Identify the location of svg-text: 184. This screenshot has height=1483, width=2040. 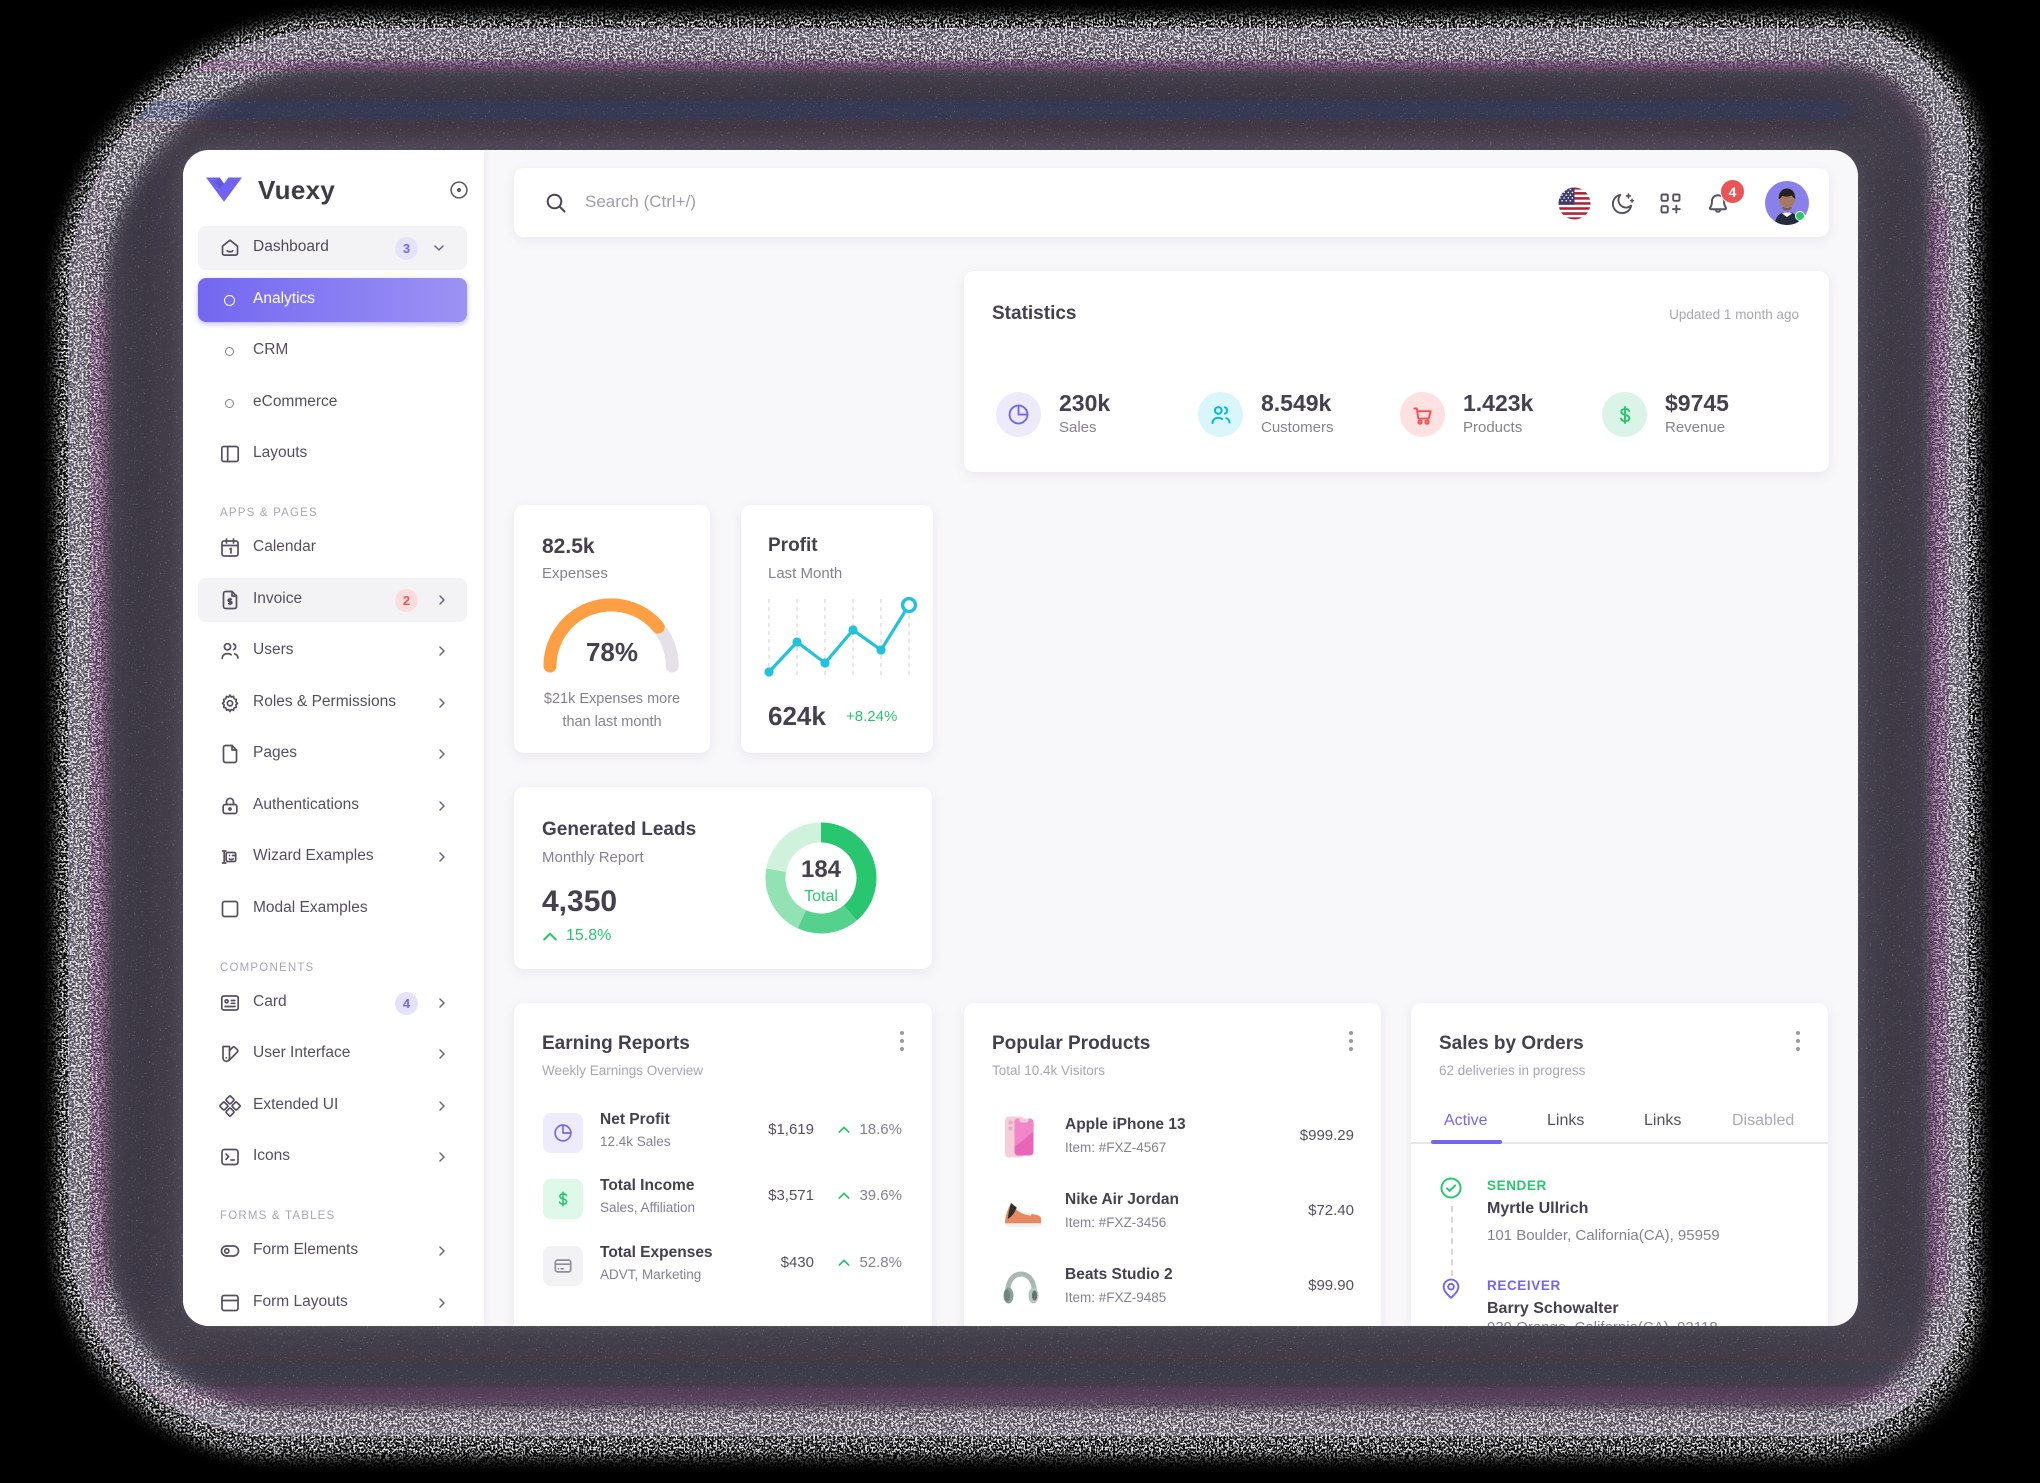
(821, 869).